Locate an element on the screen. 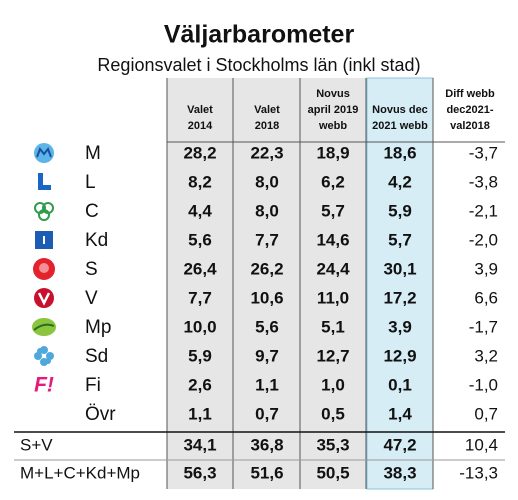 The height and width of the screenshot is (500, 518). column-header: Diff webb is located at coordinates (470, 94).